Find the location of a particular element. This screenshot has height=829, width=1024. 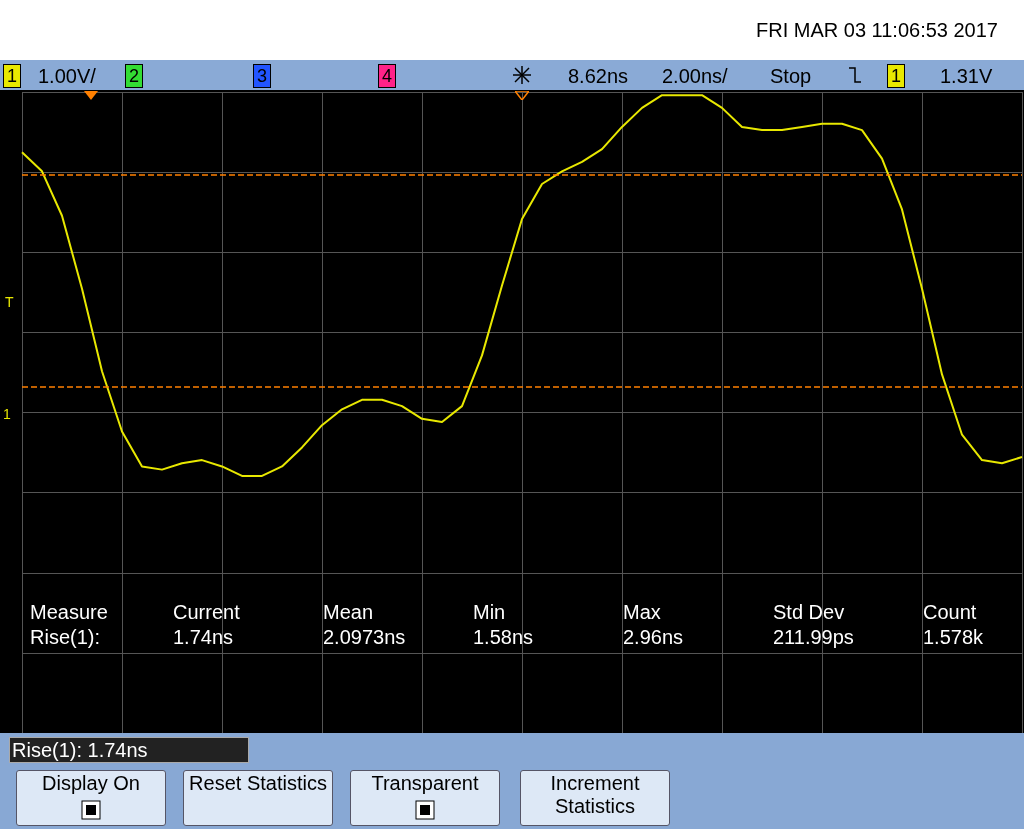

text: FRI MAR 03 11:06:53 2017 is located at coordinates (877, 30).